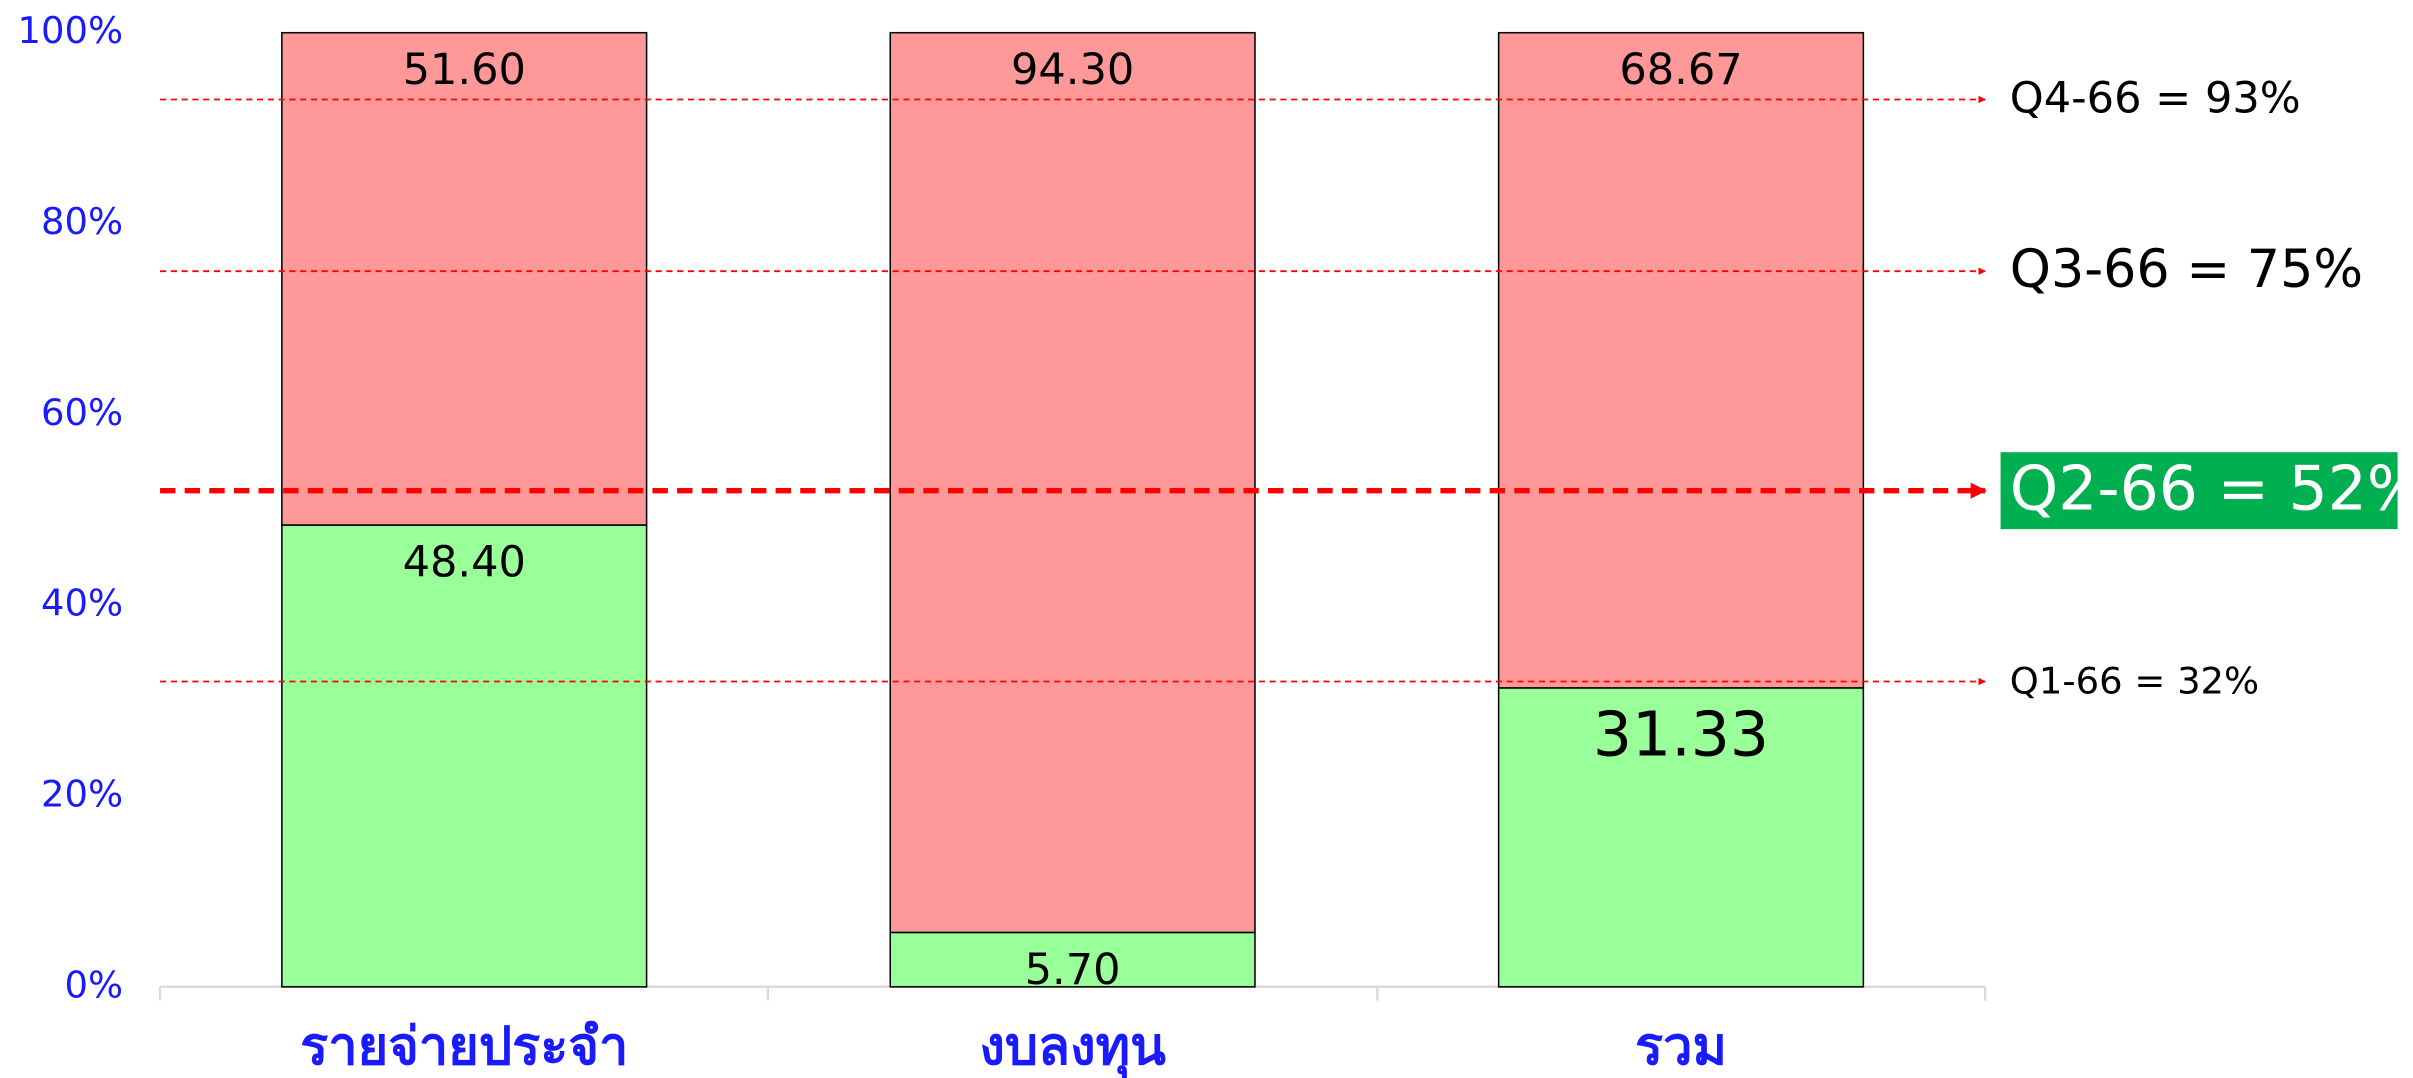 Image resolution: width=2413 pixels, height=1078 pixels. I want to click on x-tick-label: งบลงทุน, so click(1072, 1047).